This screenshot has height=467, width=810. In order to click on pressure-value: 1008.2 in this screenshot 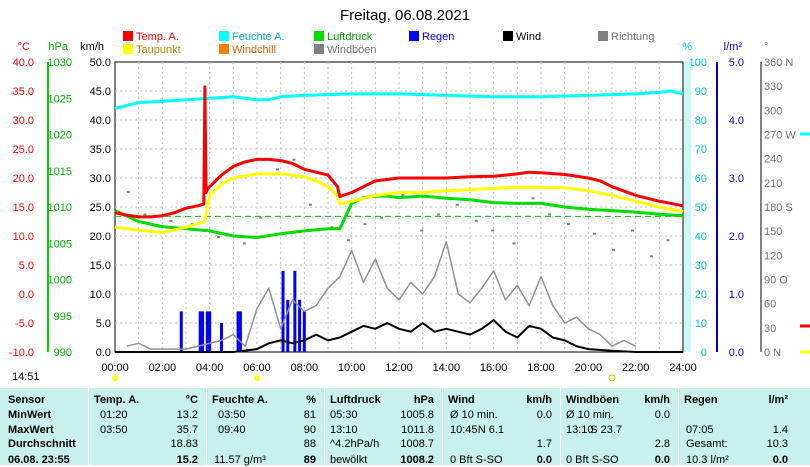, I will do `click(417, 460)`.